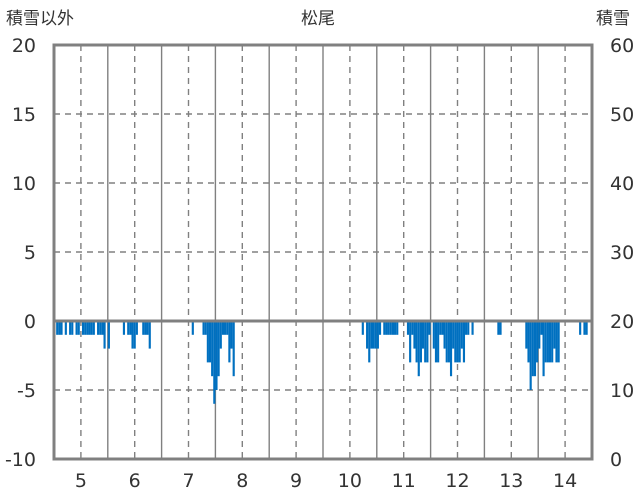  I want to click on chart-title: 松尾, so click(318, 19).